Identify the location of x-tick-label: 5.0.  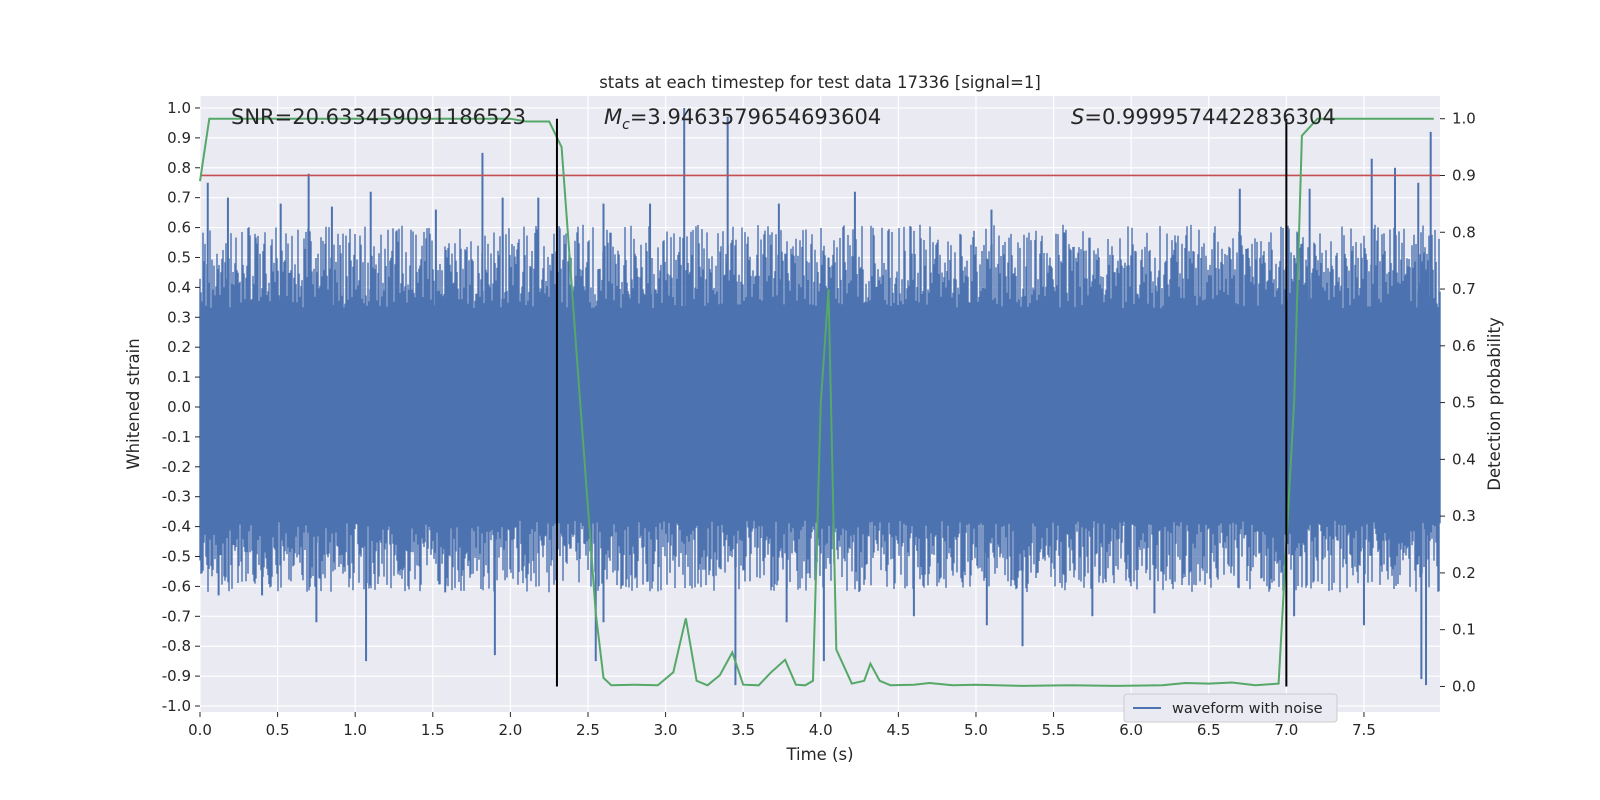
(976, 730).